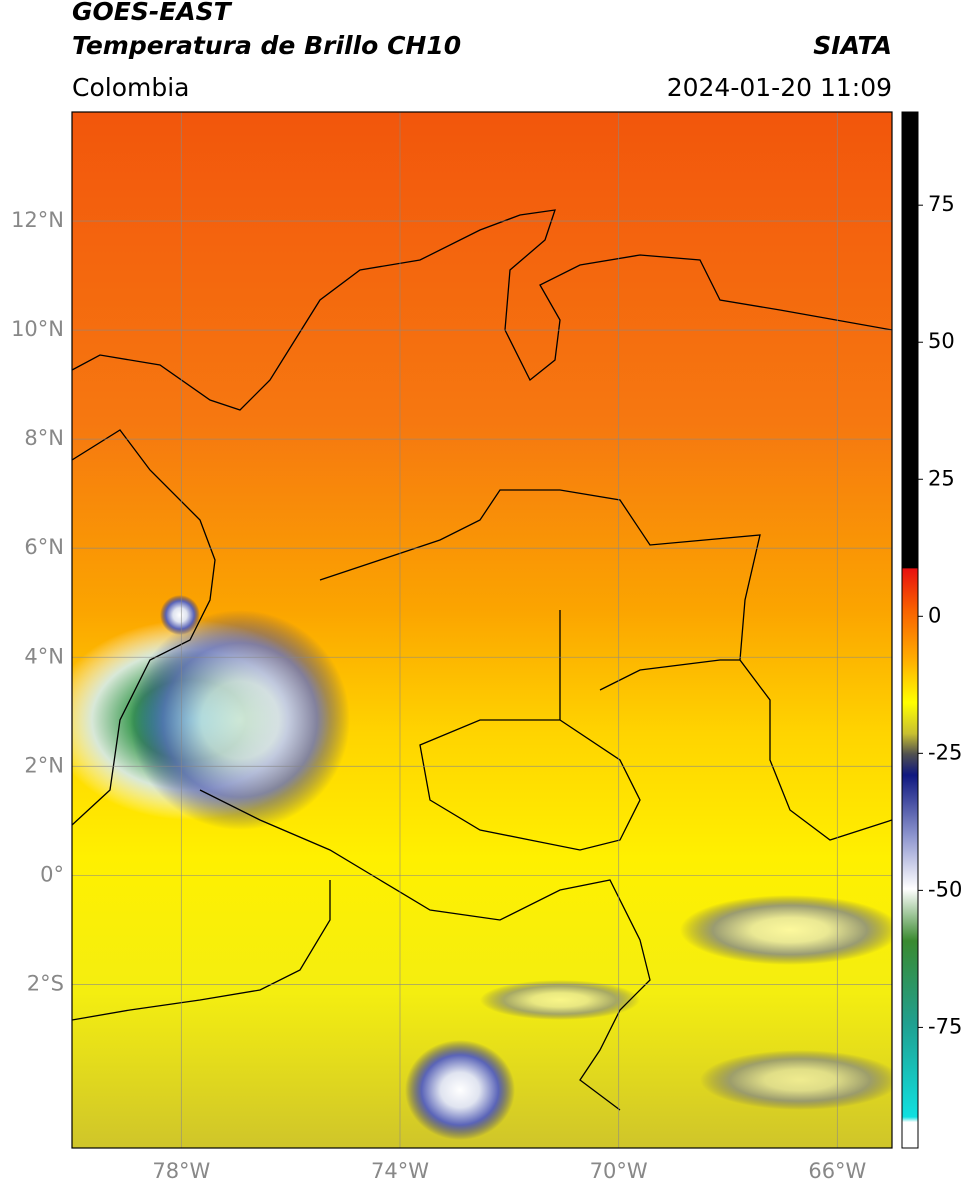 The width and height of the screenshot is (966, 1190). What do you see at coordinates (945, 889) in the screenshot?
I see `colorbar-tick-label: -50` at bounding box center [945, 889].